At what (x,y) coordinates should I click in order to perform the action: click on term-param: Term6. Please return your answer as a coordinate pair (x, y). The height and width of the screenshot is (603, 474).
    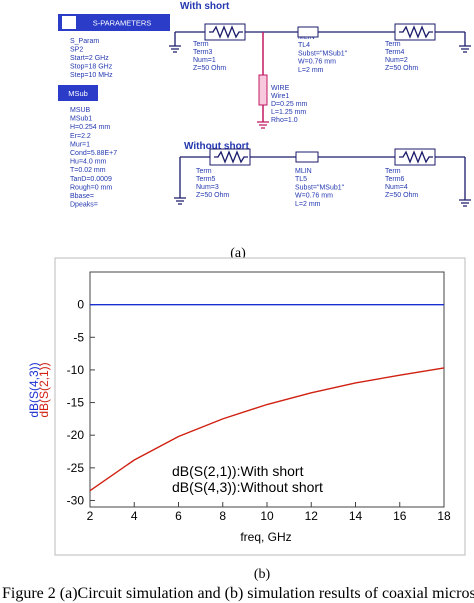
    Looking at the image, I should click on (395, 179).